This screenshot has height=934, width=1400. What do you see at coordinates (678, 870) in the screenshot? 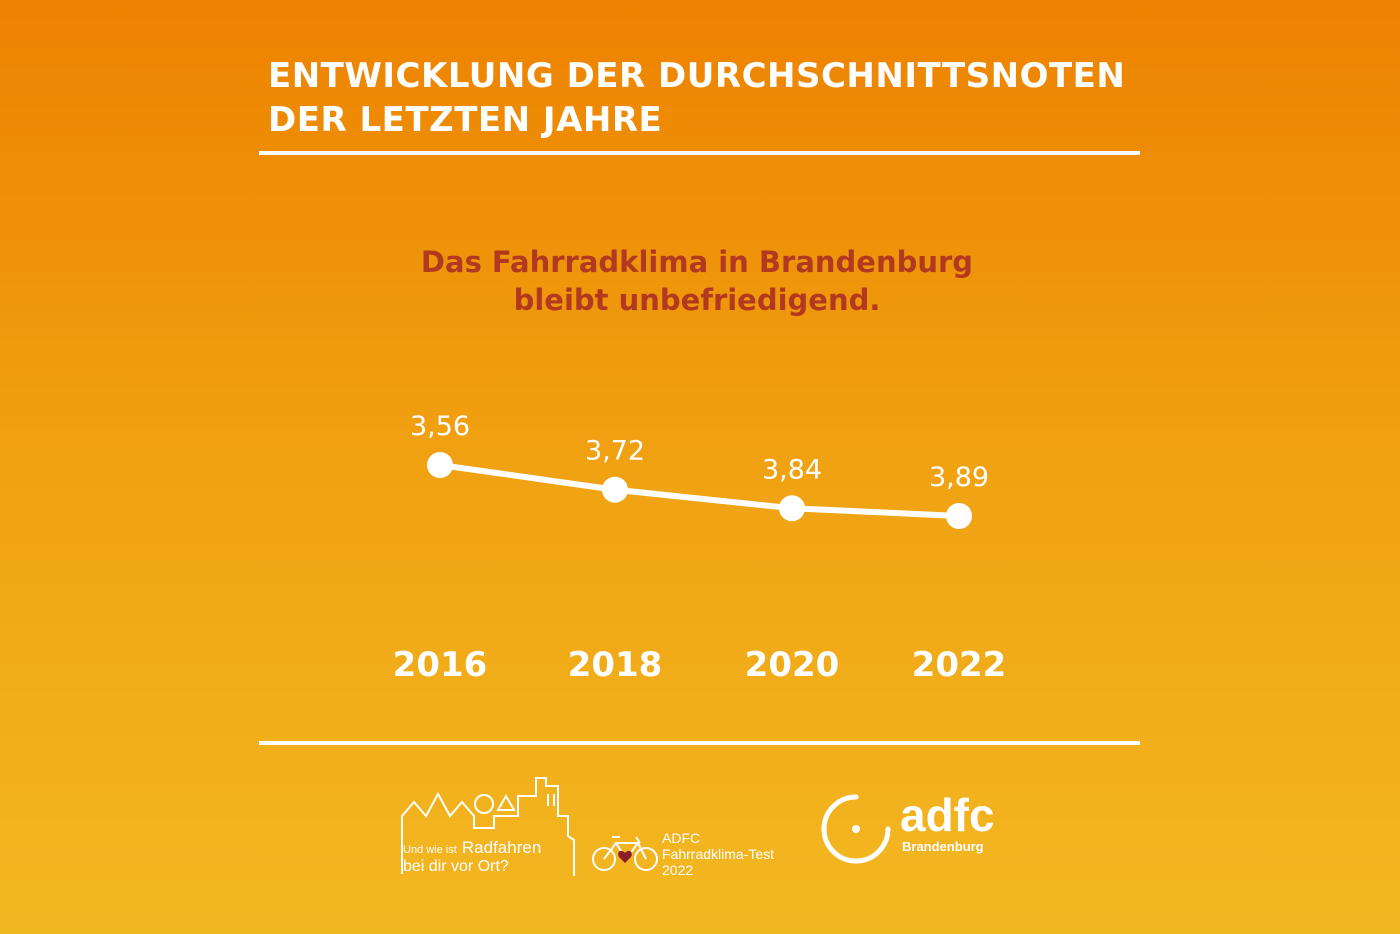
I see `test-line-3: 2022` at bounding box center [678, 870].